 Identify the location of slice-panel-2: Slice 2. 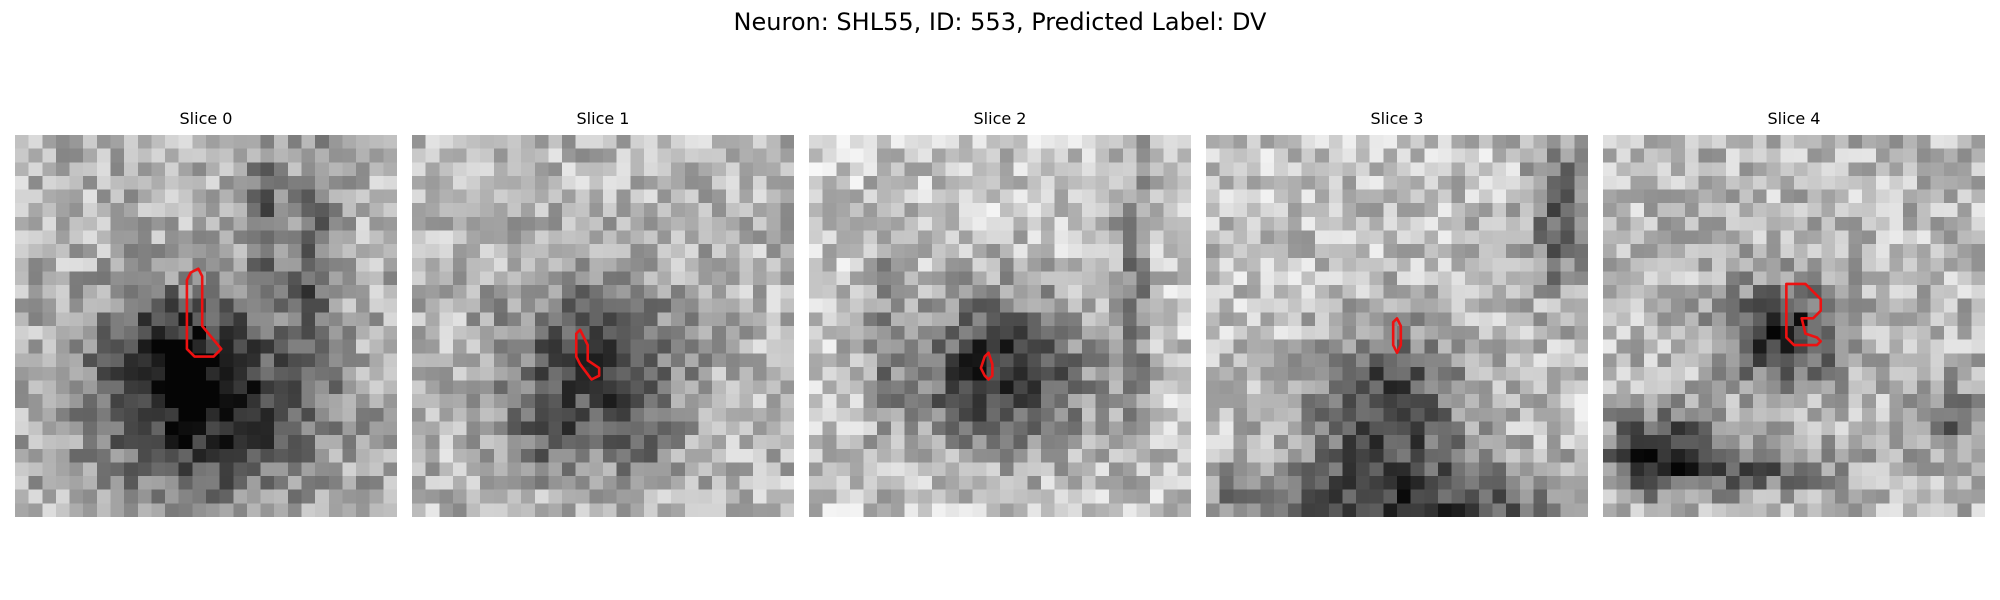
(1000, 314).